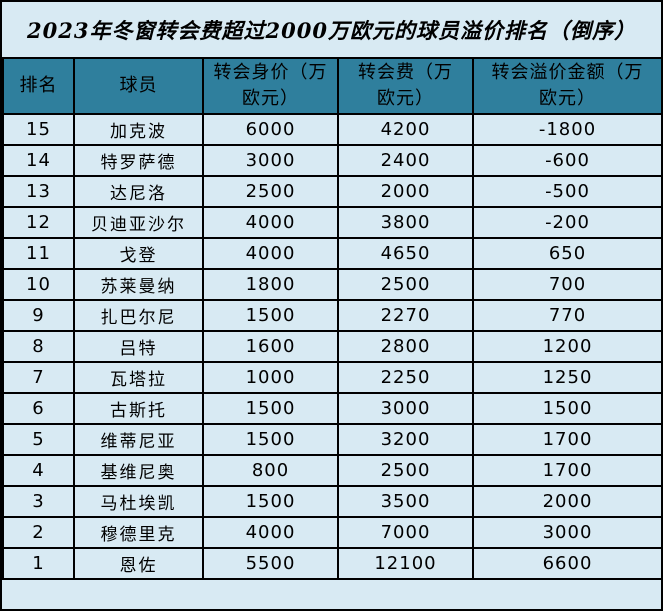  What do you see at coordinates (270, 346) in the screenshot?
I see `cell-value: 1600` at bounding box center [270, 346].